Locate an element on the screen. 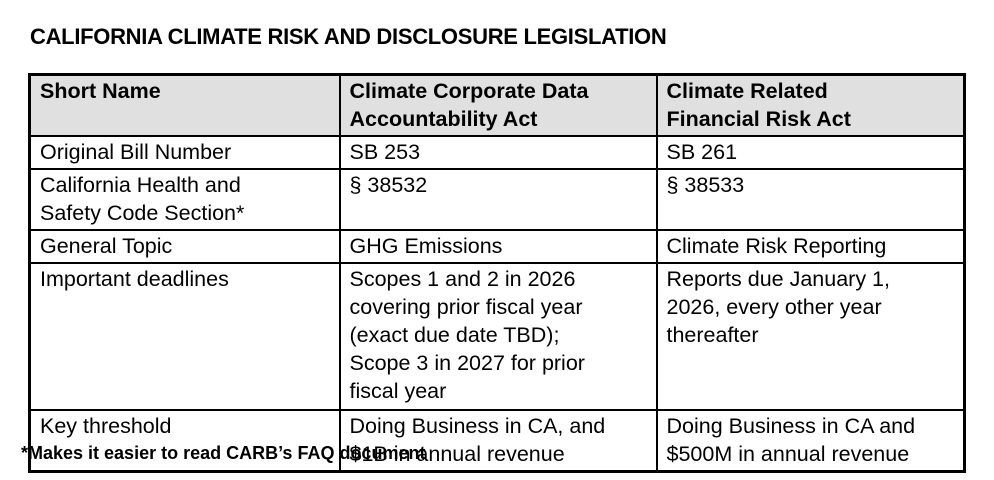 Image resolution: width=994 pixels, height=480 pixels. financial-risk-act-cell: SB 261 is located at coordinates (810, 152).